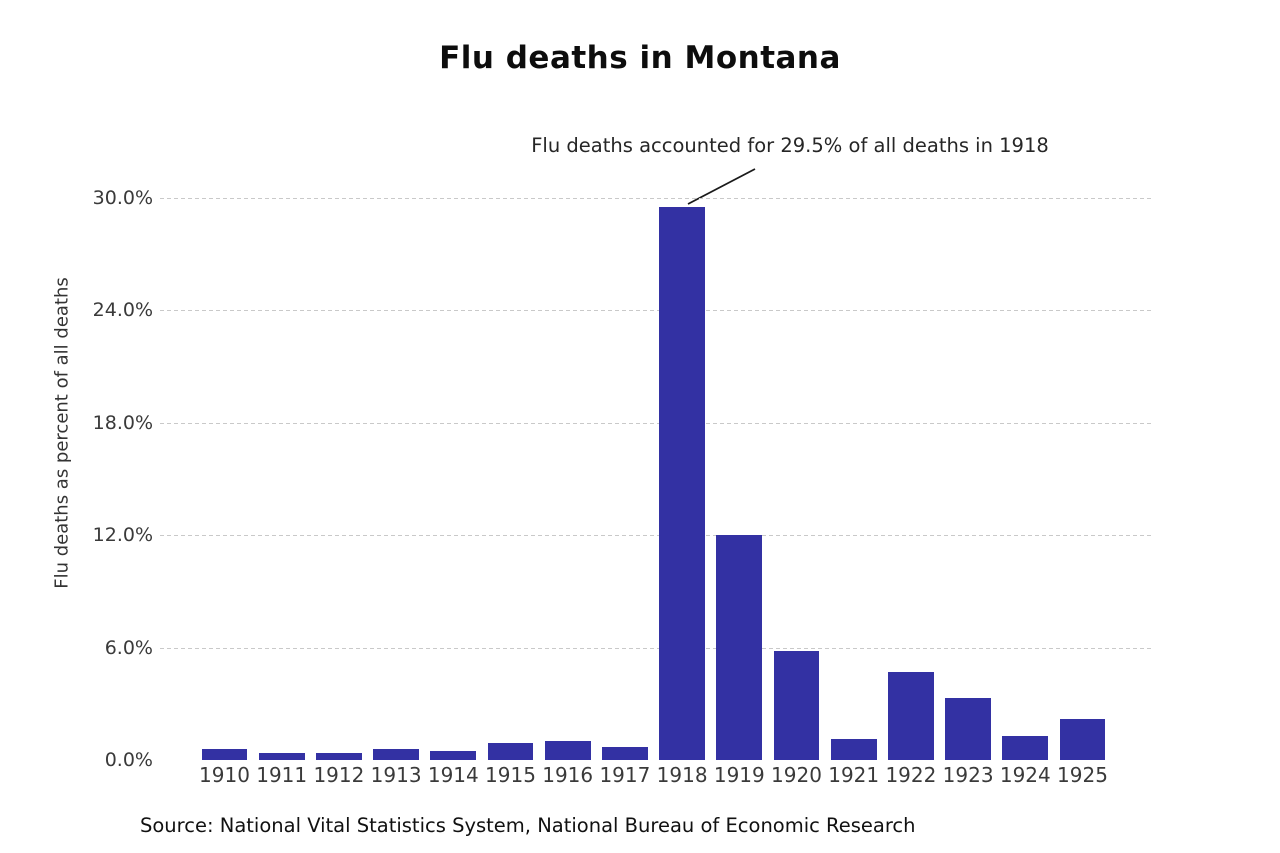 The width and height of the screenshot is (1280, 853). Describe the element at coordinates (656, 535) in the screenshot. I see `gridline-12pct` at that location.